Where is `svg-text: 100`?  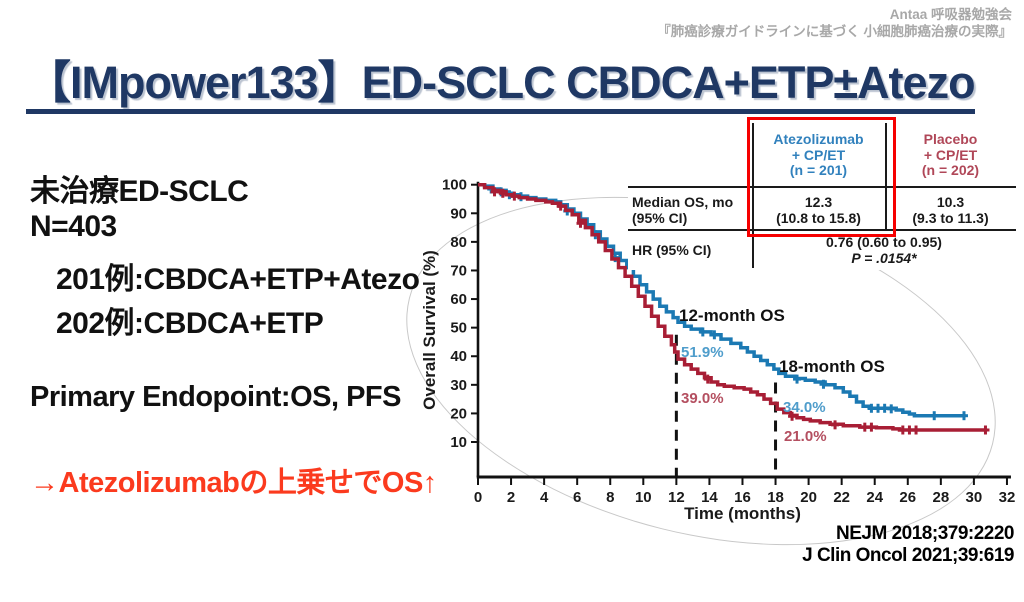 svg-text: 100 is located at coordinates (454, 185).